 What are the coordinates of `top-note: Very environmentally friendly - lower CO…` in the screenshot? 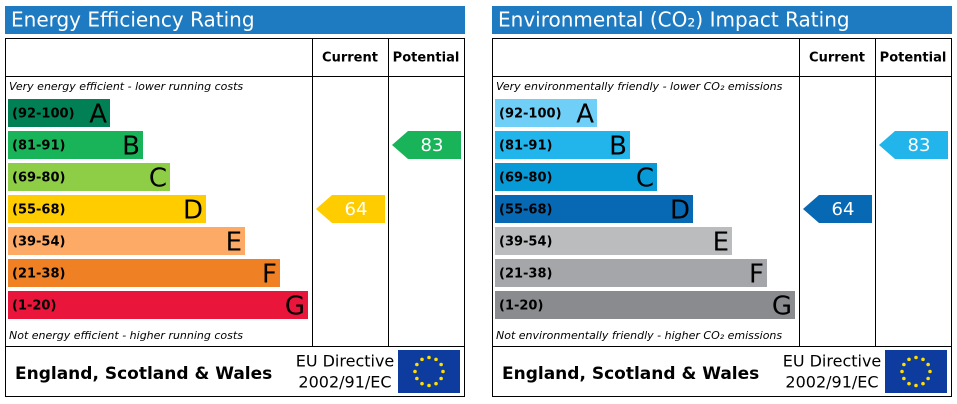 It's located at (639, 86).